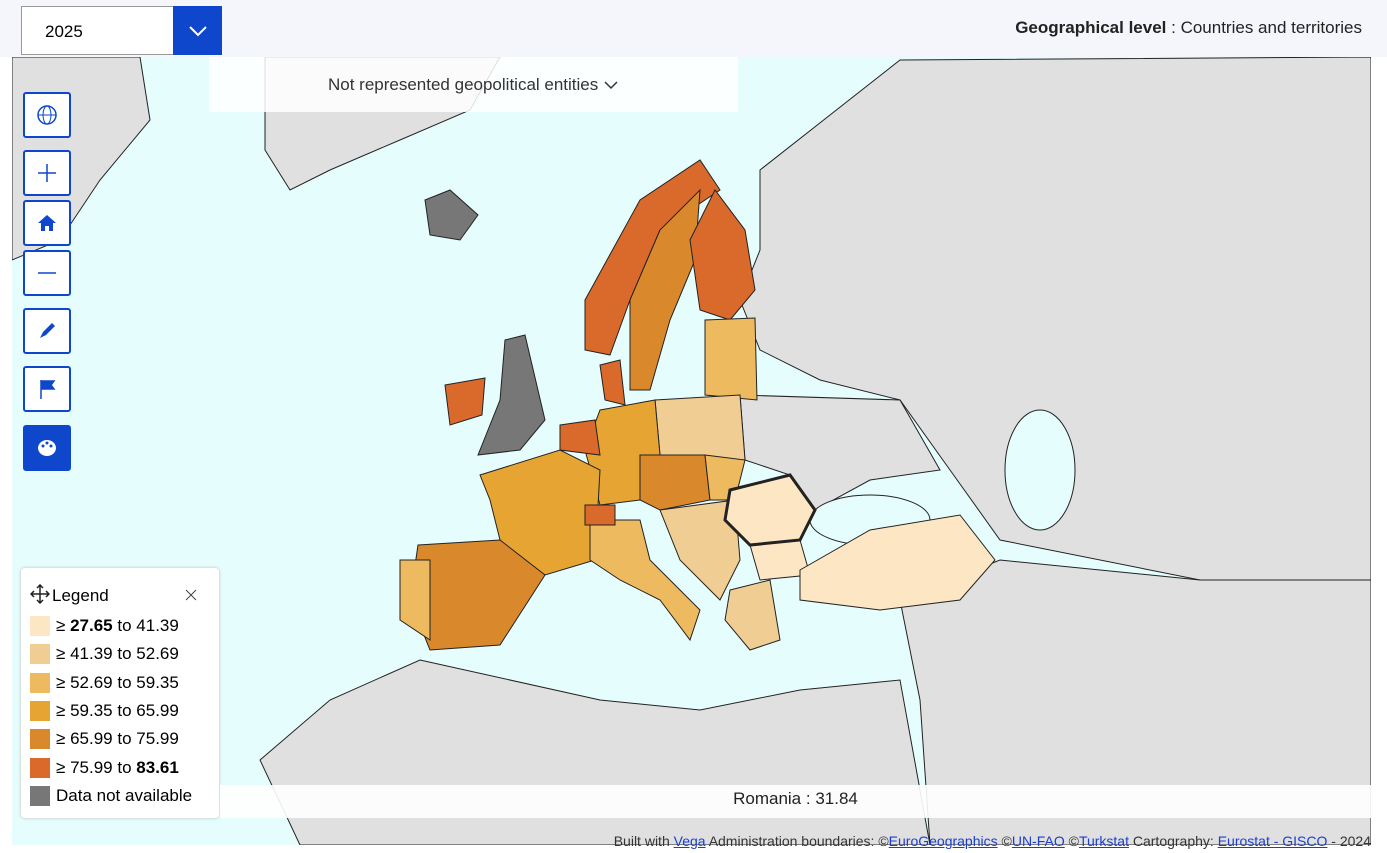  What do you see at coordinates (91, 739) in the screenshot?
I see `legend-from: 65.99` at bounding box center [91, 739].